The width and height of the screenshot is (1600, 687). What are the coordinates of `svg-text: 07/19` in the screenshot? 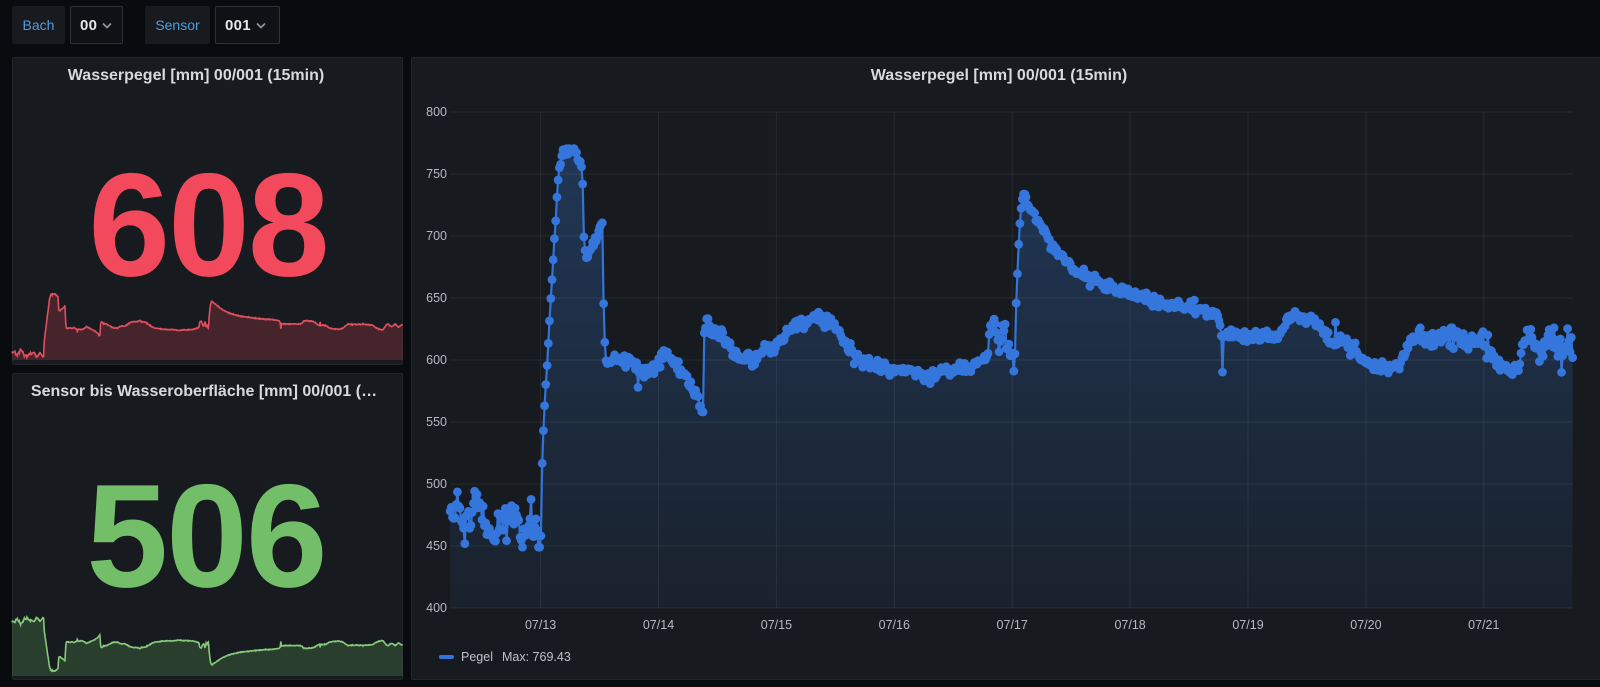 It's located at (1247, 625).